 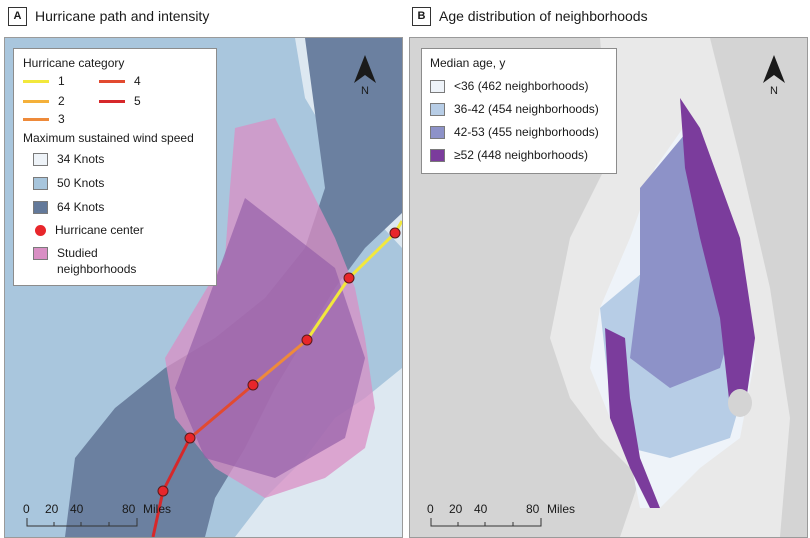 I want to click on north-arrow-b: N, so click(x=774, y=76).